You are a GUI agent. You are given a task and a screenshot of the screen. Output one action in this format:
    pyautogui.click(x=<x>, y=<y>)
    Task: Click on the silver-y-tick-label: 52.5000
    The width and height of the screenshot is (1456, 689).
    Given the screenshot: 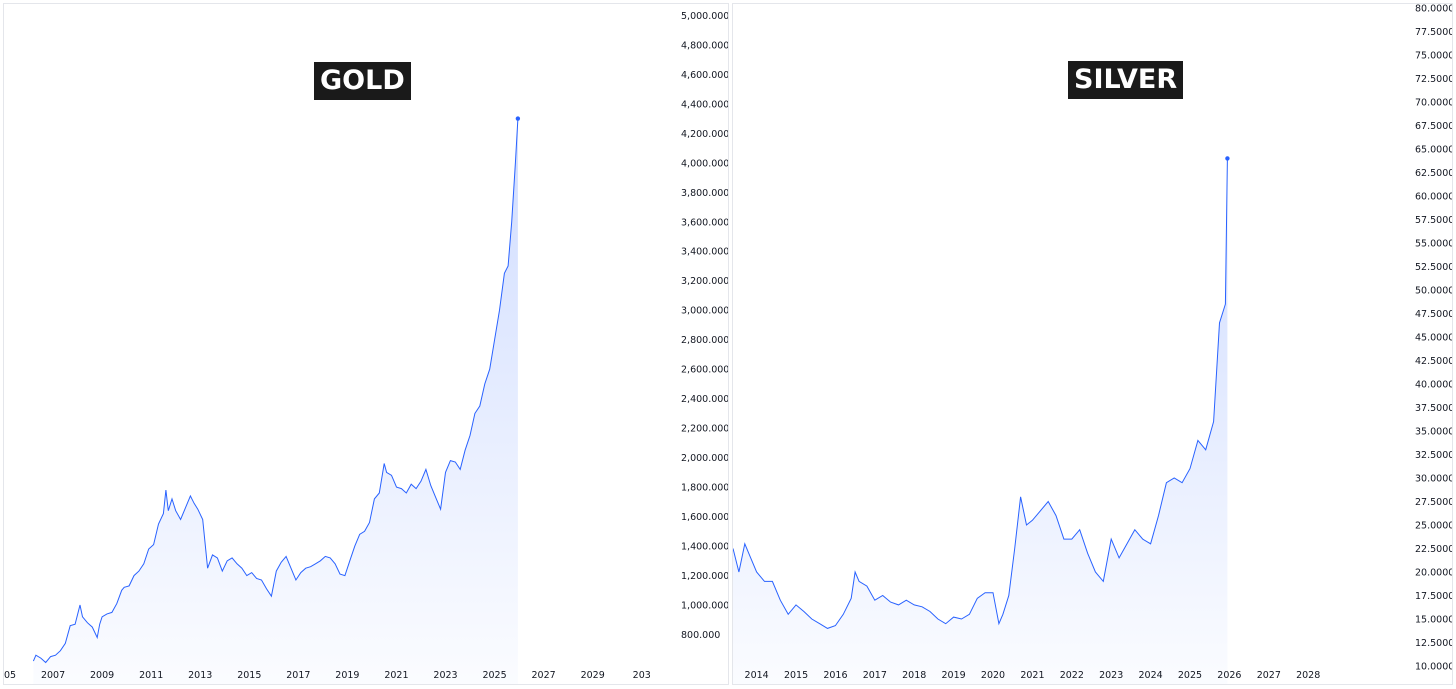 What is the action you would take?
    pyautogui.click(x=1434, y=267)
    